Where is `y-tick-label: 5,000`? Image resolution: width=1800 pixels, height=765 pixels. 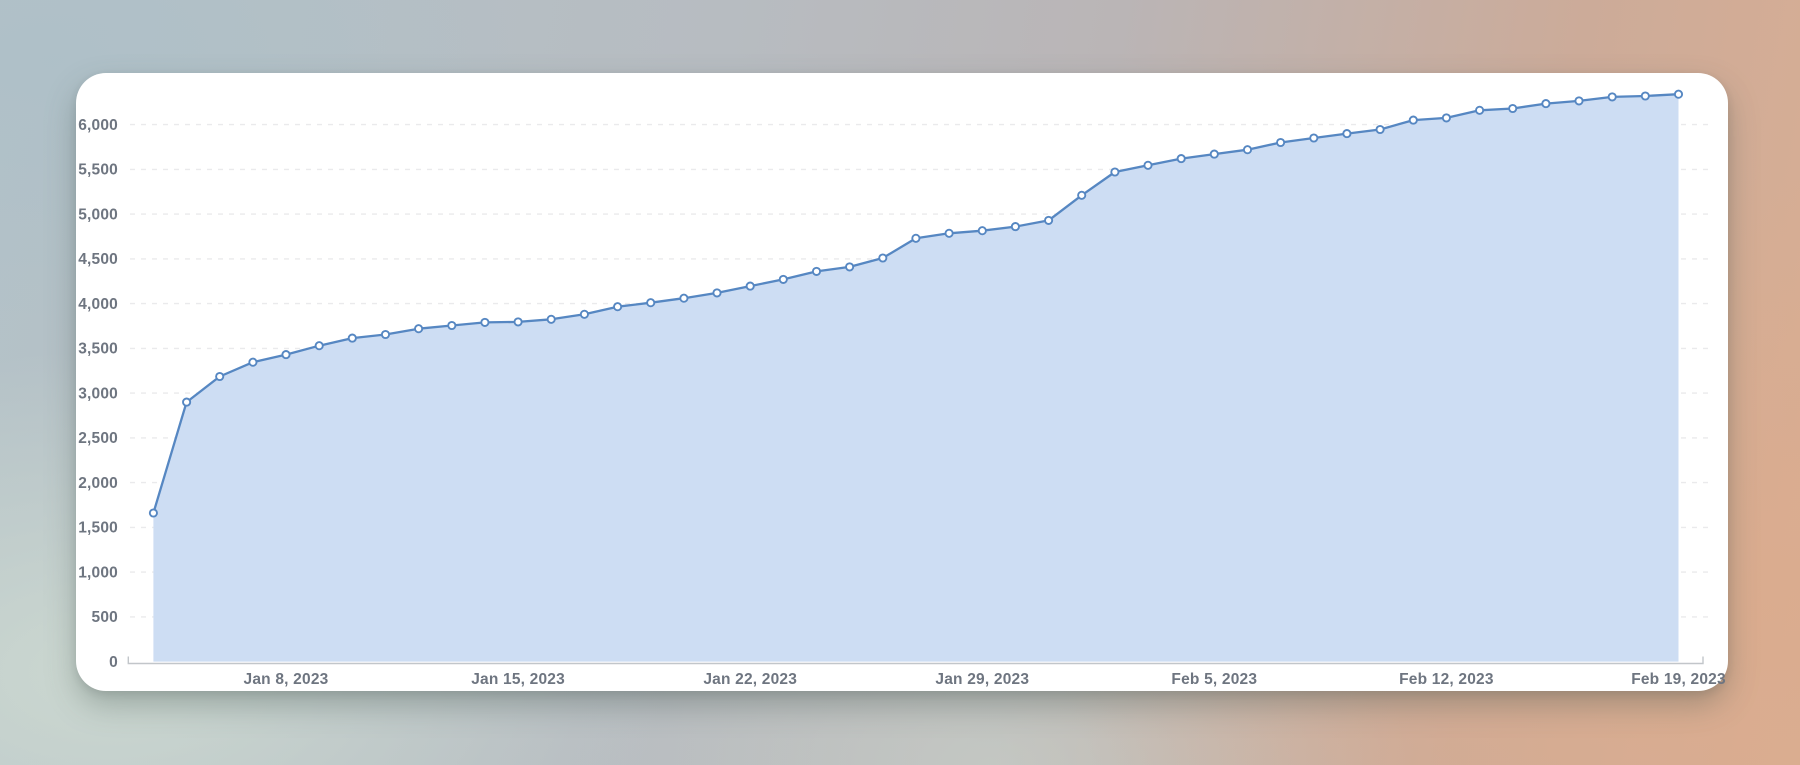
y-tick-label: 5,000 is located at coordinates (98, 214).